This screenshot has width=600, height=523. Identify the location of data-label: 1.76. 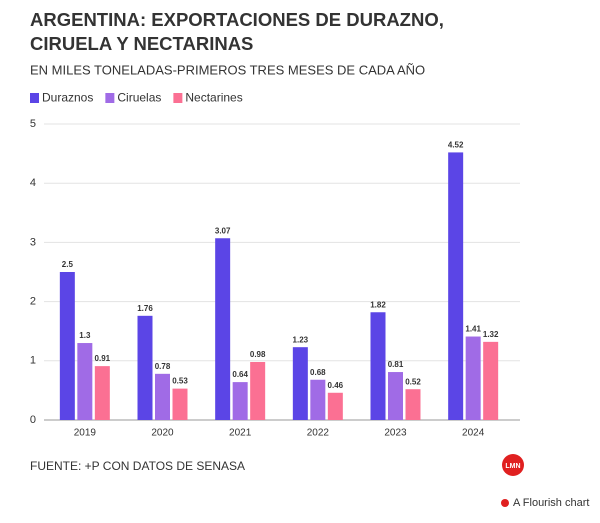
(145, 308).